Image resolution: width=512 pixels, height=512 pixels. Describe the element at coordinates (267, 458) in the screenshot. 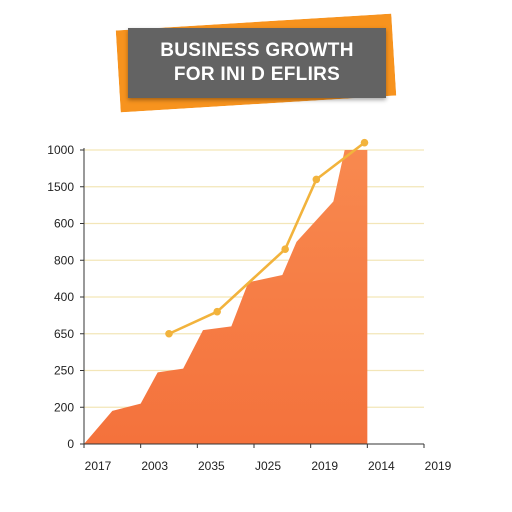

I see `x-axis-ticks: 2017 2003 2035 J025 2019 2014 2019` at that location.